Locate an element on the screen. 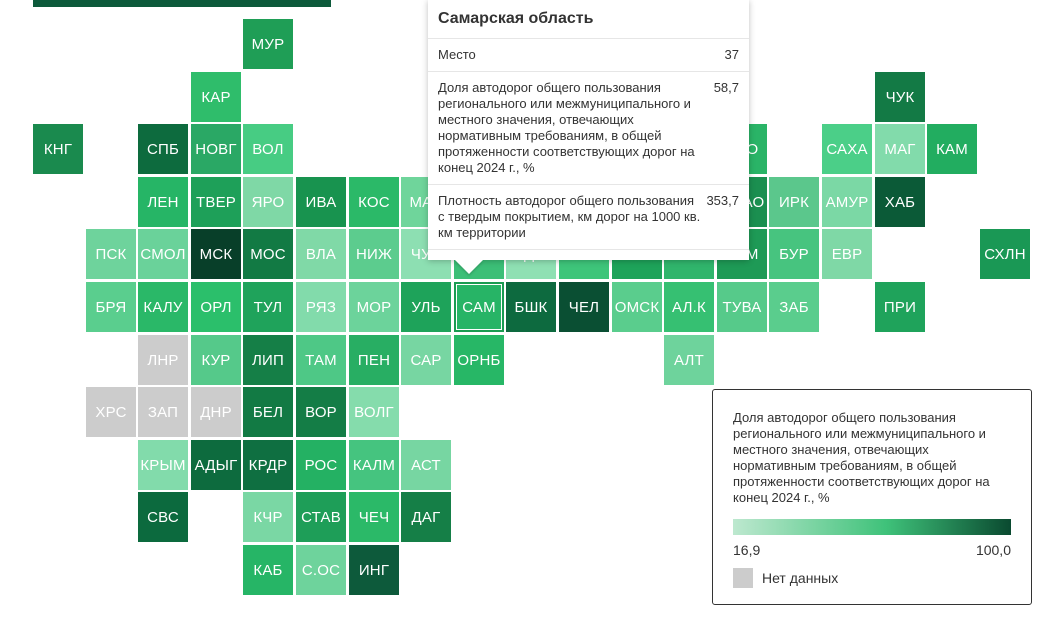  region-tile-вол: ВОЛ is located at coordinates (268, 149).